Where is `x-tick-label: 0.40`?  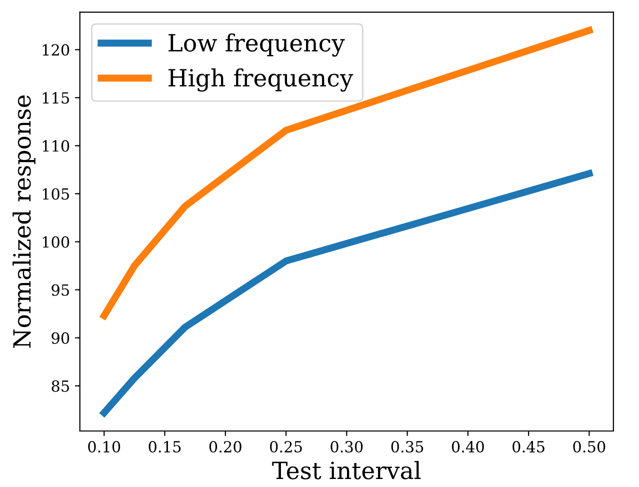
x-tick-label: 0.40 is located at coordinates (468, 446).